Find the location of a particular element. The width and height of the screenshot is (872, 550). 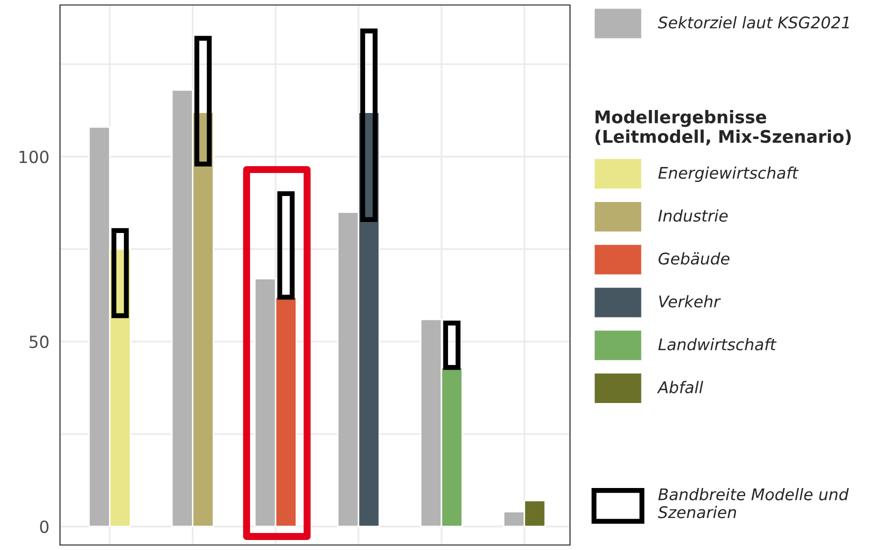

legend-label: Bandbreite Modelle und Szenarien is located at coordinates (753, 503).